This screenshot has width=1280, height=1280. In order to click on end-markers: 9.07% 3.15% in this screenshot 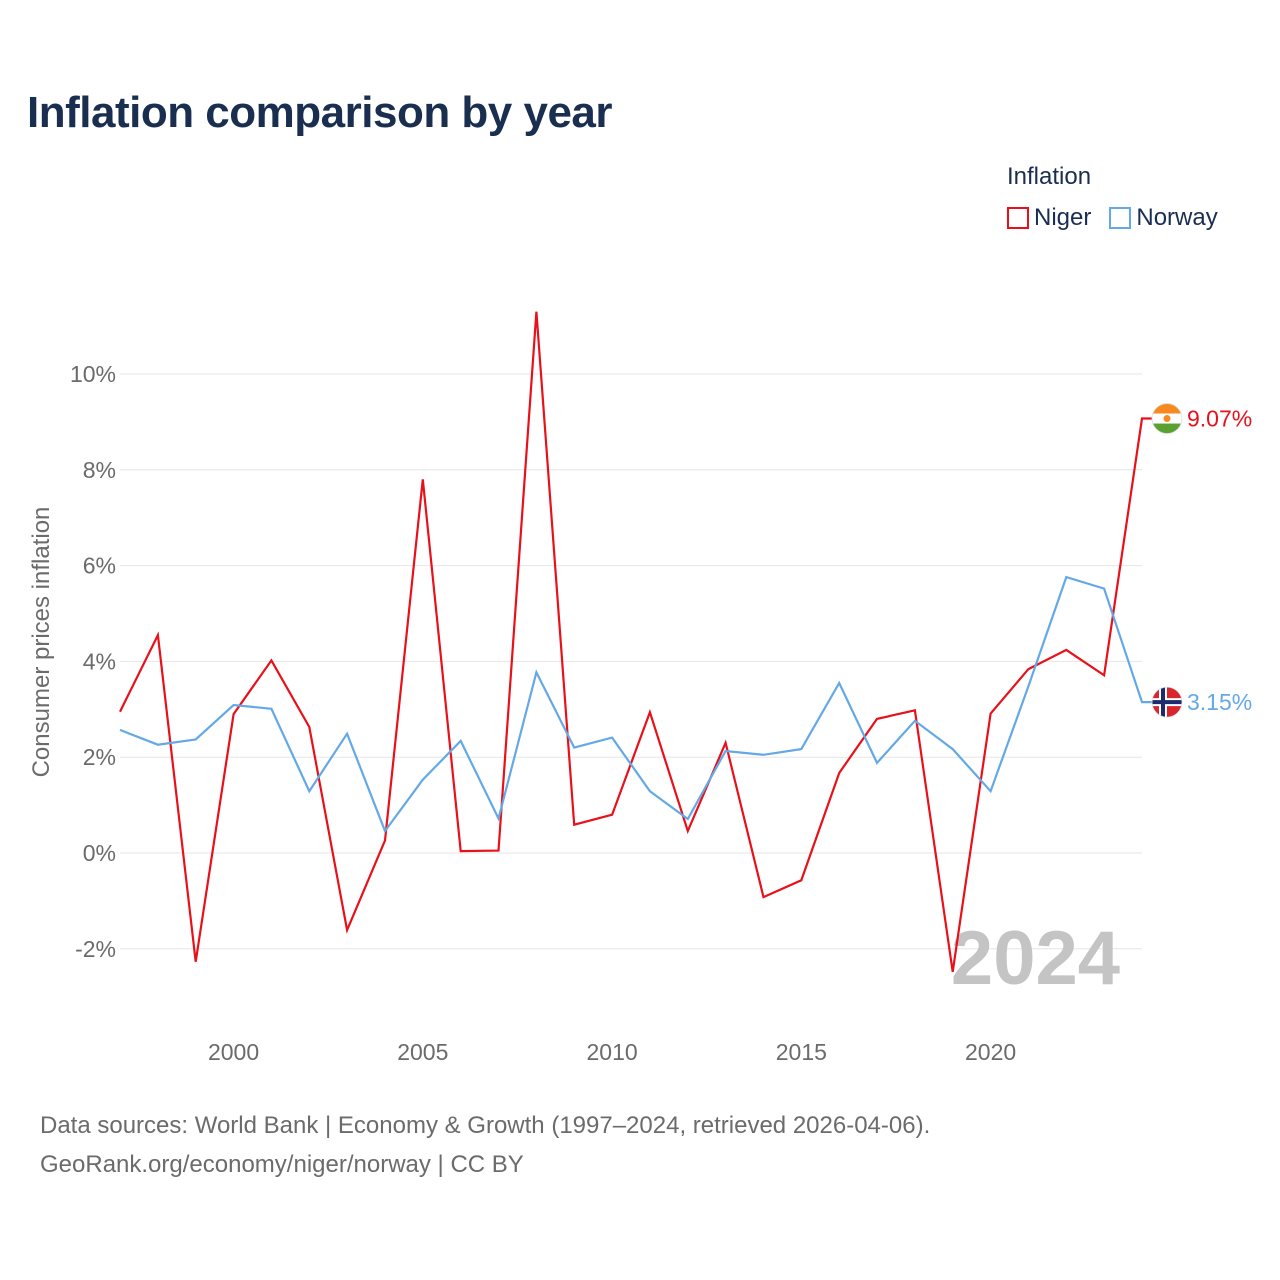, I will do `click(1201, 560)`.